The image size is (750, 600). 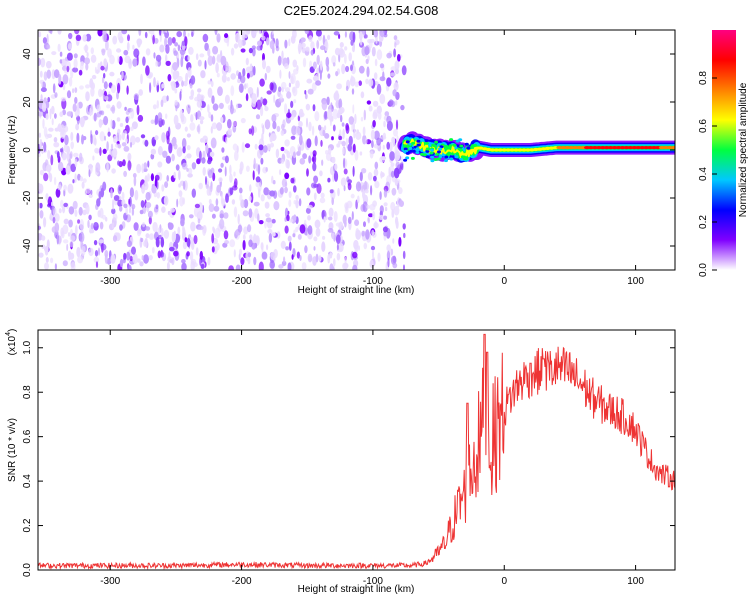 I want to click on spectrogram-x-tick-label: -300, so click(x=110, y=281).